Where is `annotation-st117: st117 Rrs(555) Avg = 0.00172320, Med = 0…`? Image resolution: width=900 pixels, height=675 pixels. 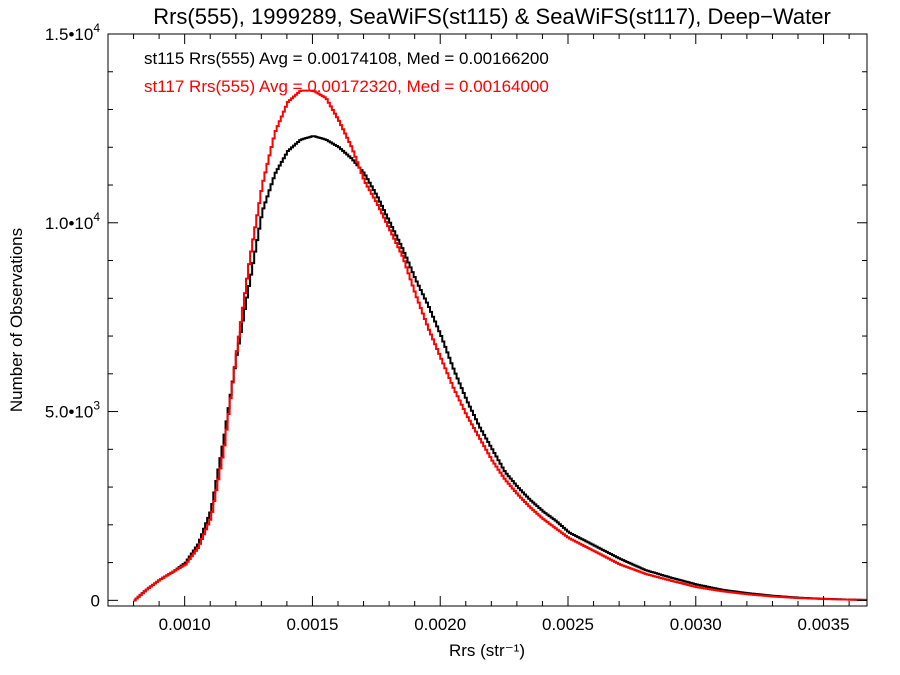
annotation-st117: st117 Rrs(555) Avg = 0.00172320, Med = 0… is located at coordinates (346, 86).